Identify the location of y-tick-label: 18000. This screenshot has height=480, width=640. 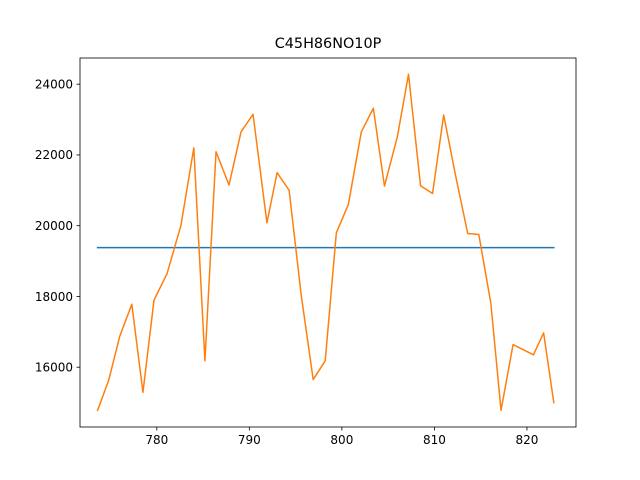
(54, 297).